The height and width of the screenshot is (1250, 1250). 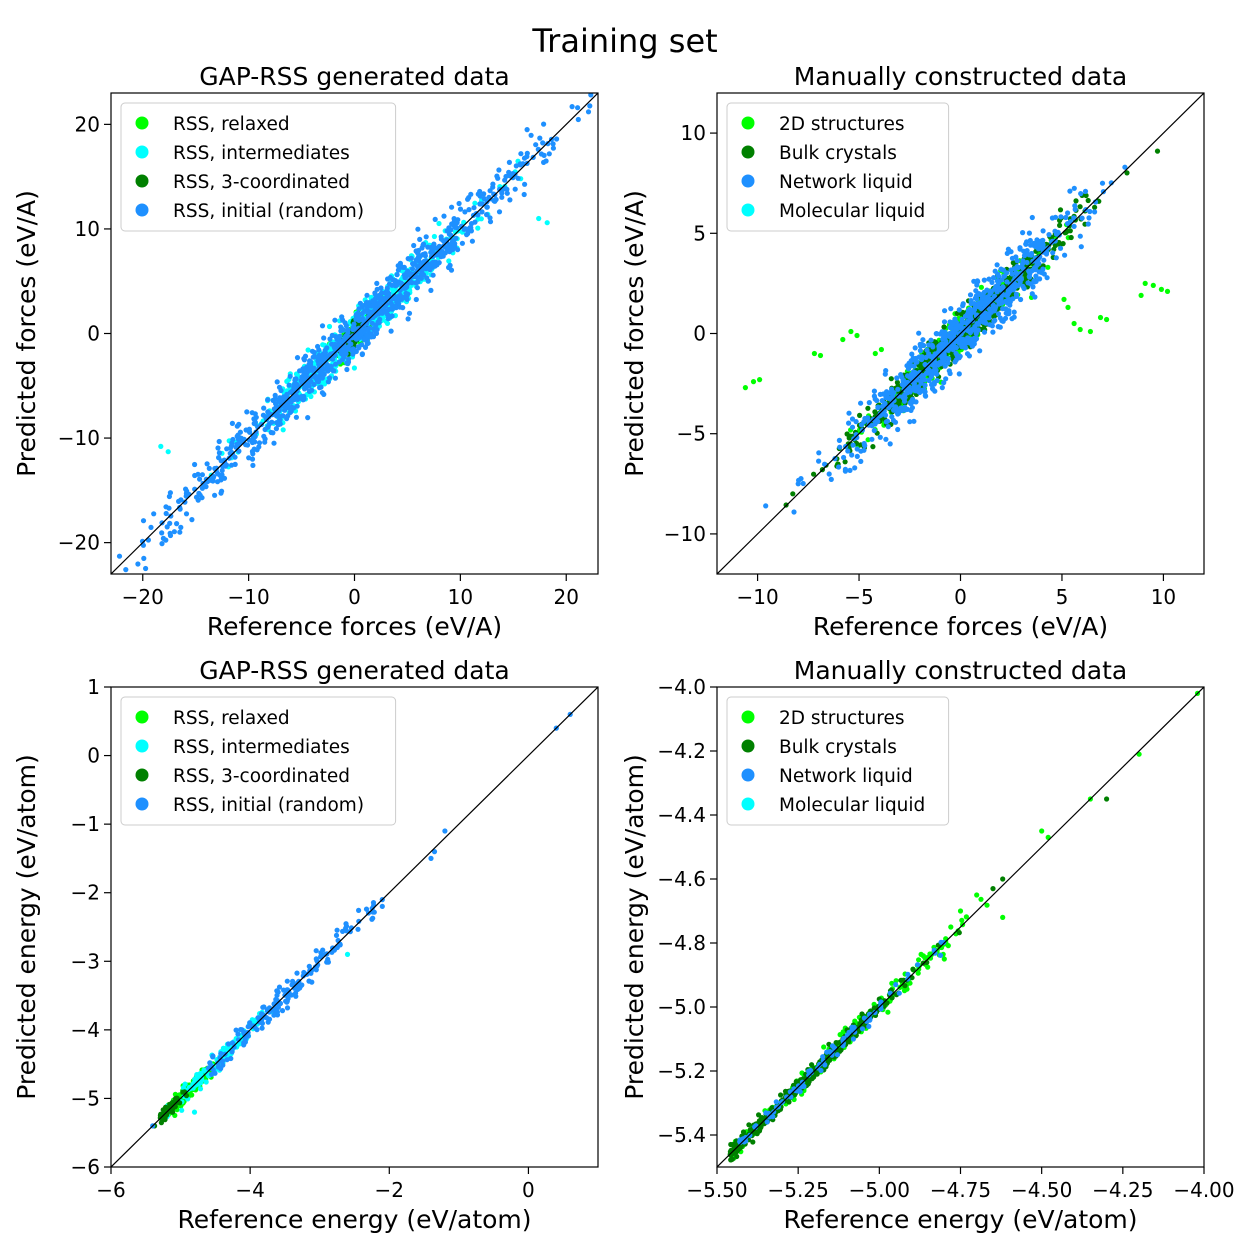 What do you see at coordinates (354, 927) in the screenshot?
I see `reference-line` at bounding box center [354, 927].